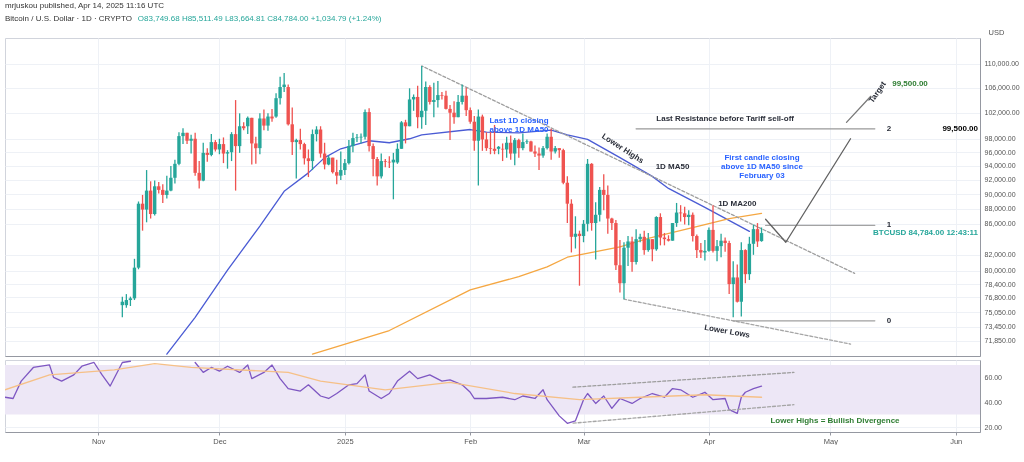 This screenshot has height=462, width=1024. I want to click on annotation: Lower Lows, so click(727, 331).